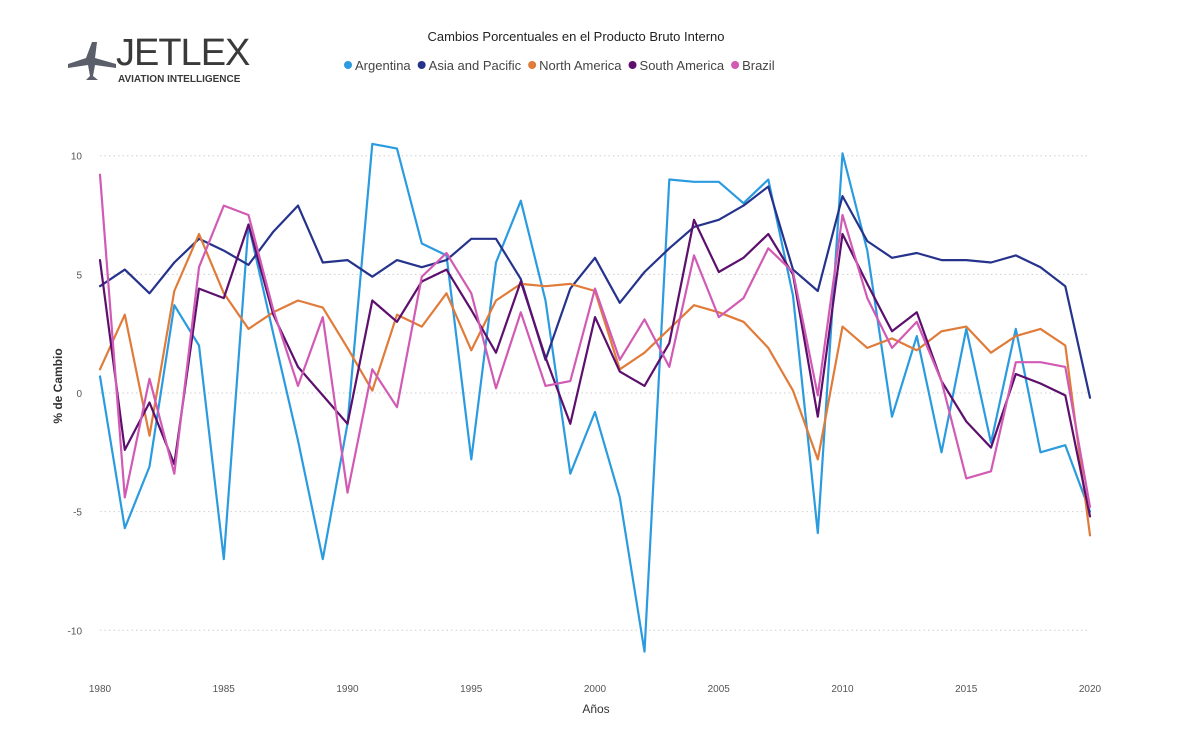 Image resolution: width=1184 pixels, height=742 pixels. Describe the element at coordinates (79, 394) in the screenshot. I see `y-tick-label: 0` at that location.